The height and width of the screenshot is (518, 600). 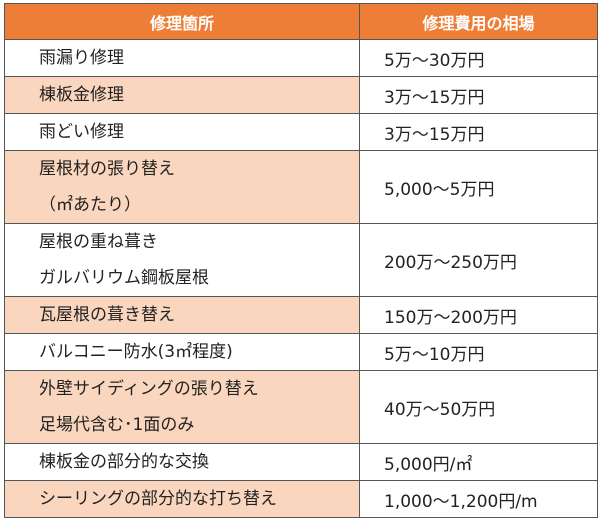 What do you see at coordinates (81, 95) in the screenshot?
I see `repair-area-text: 棟板金修理` at bounding box center [81, 95].